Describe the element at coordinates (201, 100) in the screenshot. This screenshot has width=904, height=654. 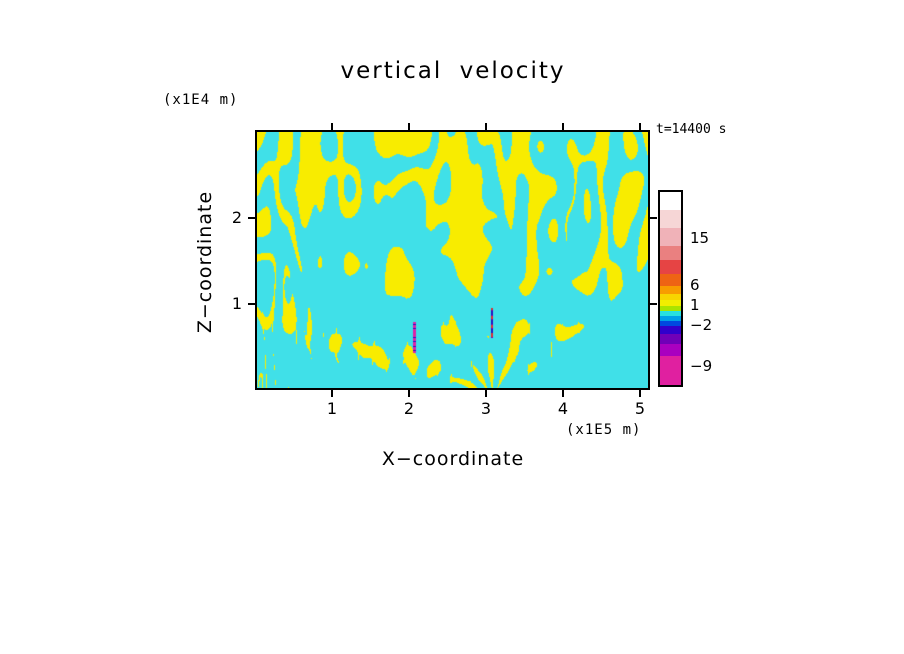
I see `z-axis-unit-label: (x1E4 m)` at that location.